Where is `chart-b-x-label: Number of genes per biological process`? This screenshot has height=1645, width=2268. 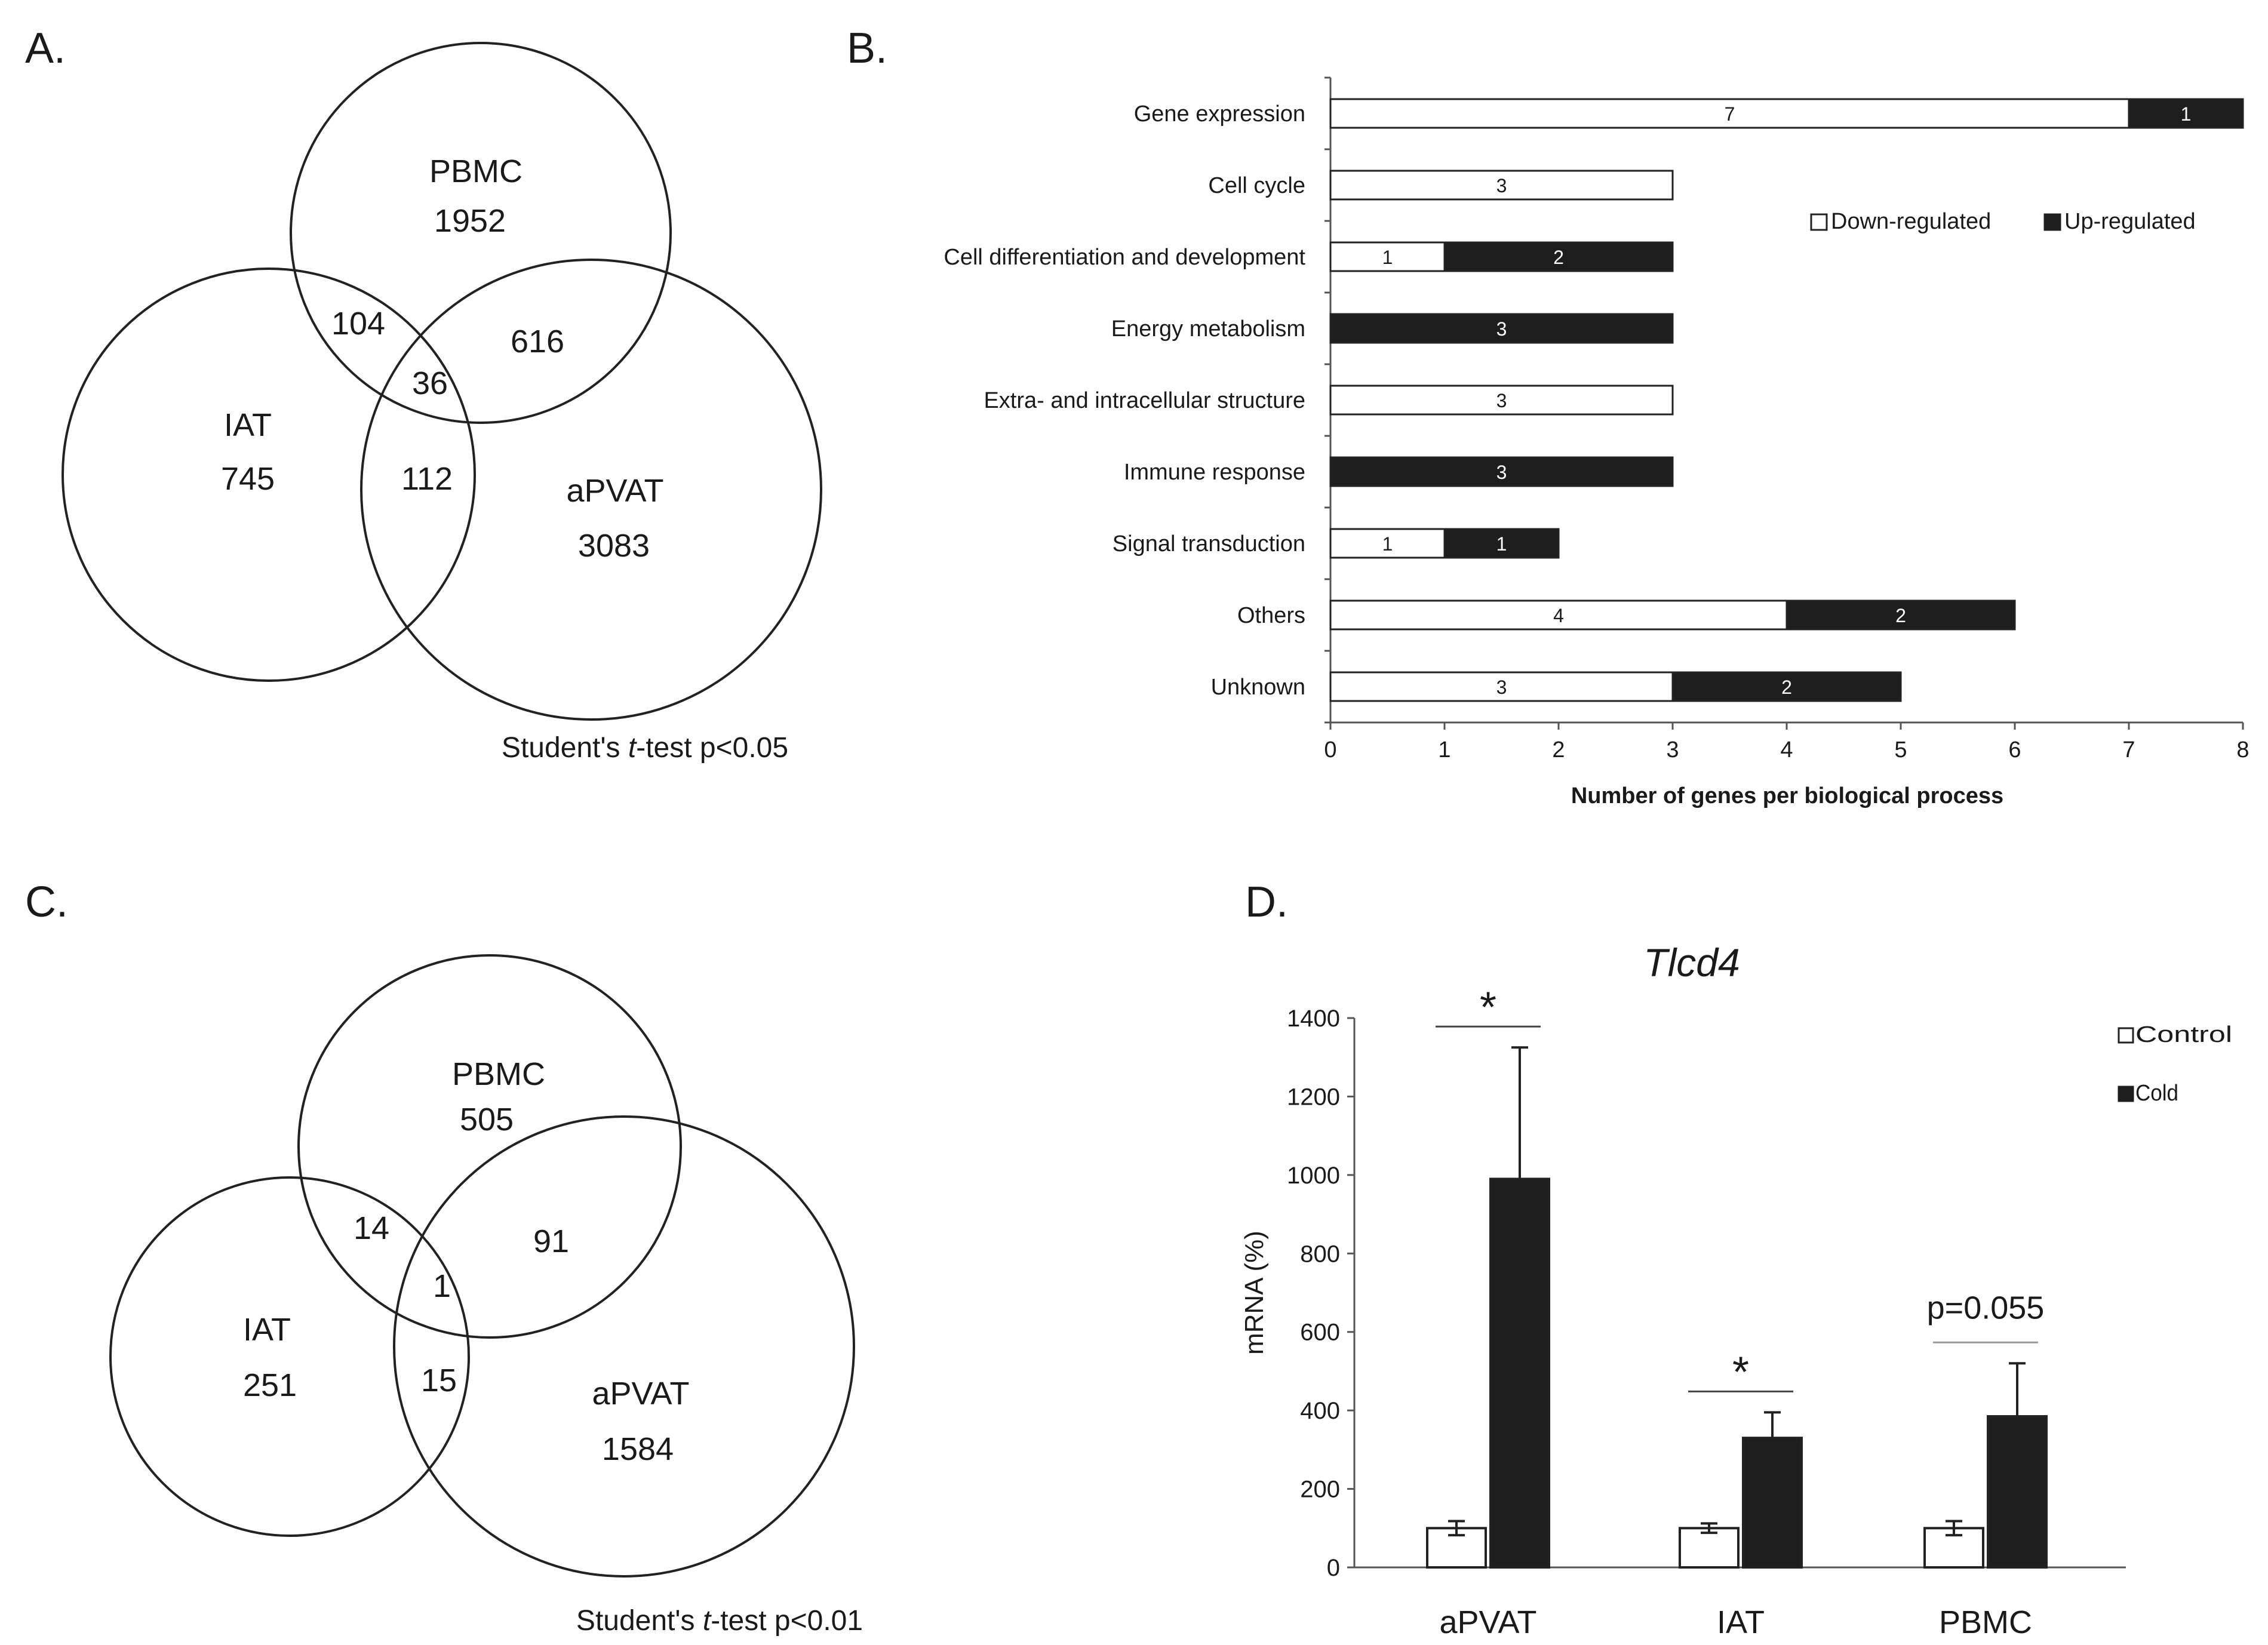 chart-b-x-label: Number of genes per biological process is located at coordinates (1787, 795).